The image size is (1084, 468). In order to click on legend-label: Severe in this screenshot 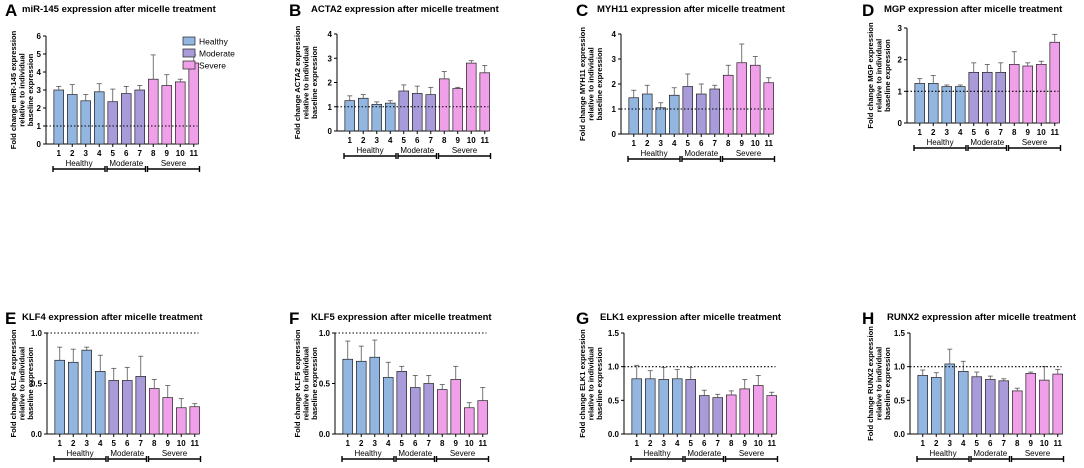, I will do `click(212, 66)`.